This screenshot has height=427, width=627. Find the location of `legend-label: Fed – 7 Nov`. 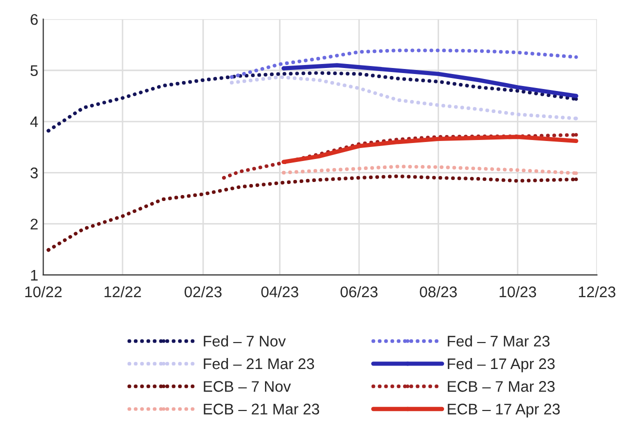

legend-label: Fed – 7 Nov is located at coordinates (245, 341).